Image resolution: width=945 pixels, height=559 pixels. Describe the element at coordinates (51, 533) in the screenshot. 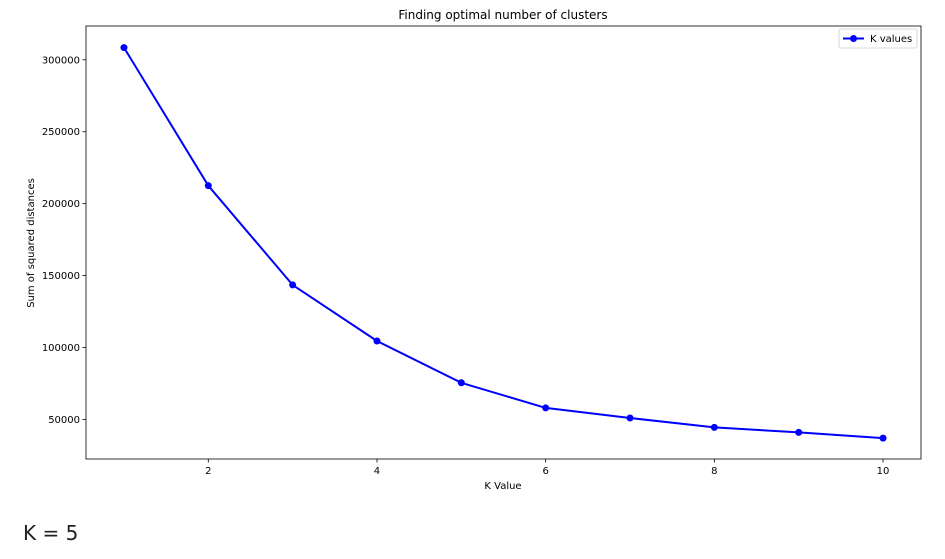

I see `k-value-note: K = 5` at that location.